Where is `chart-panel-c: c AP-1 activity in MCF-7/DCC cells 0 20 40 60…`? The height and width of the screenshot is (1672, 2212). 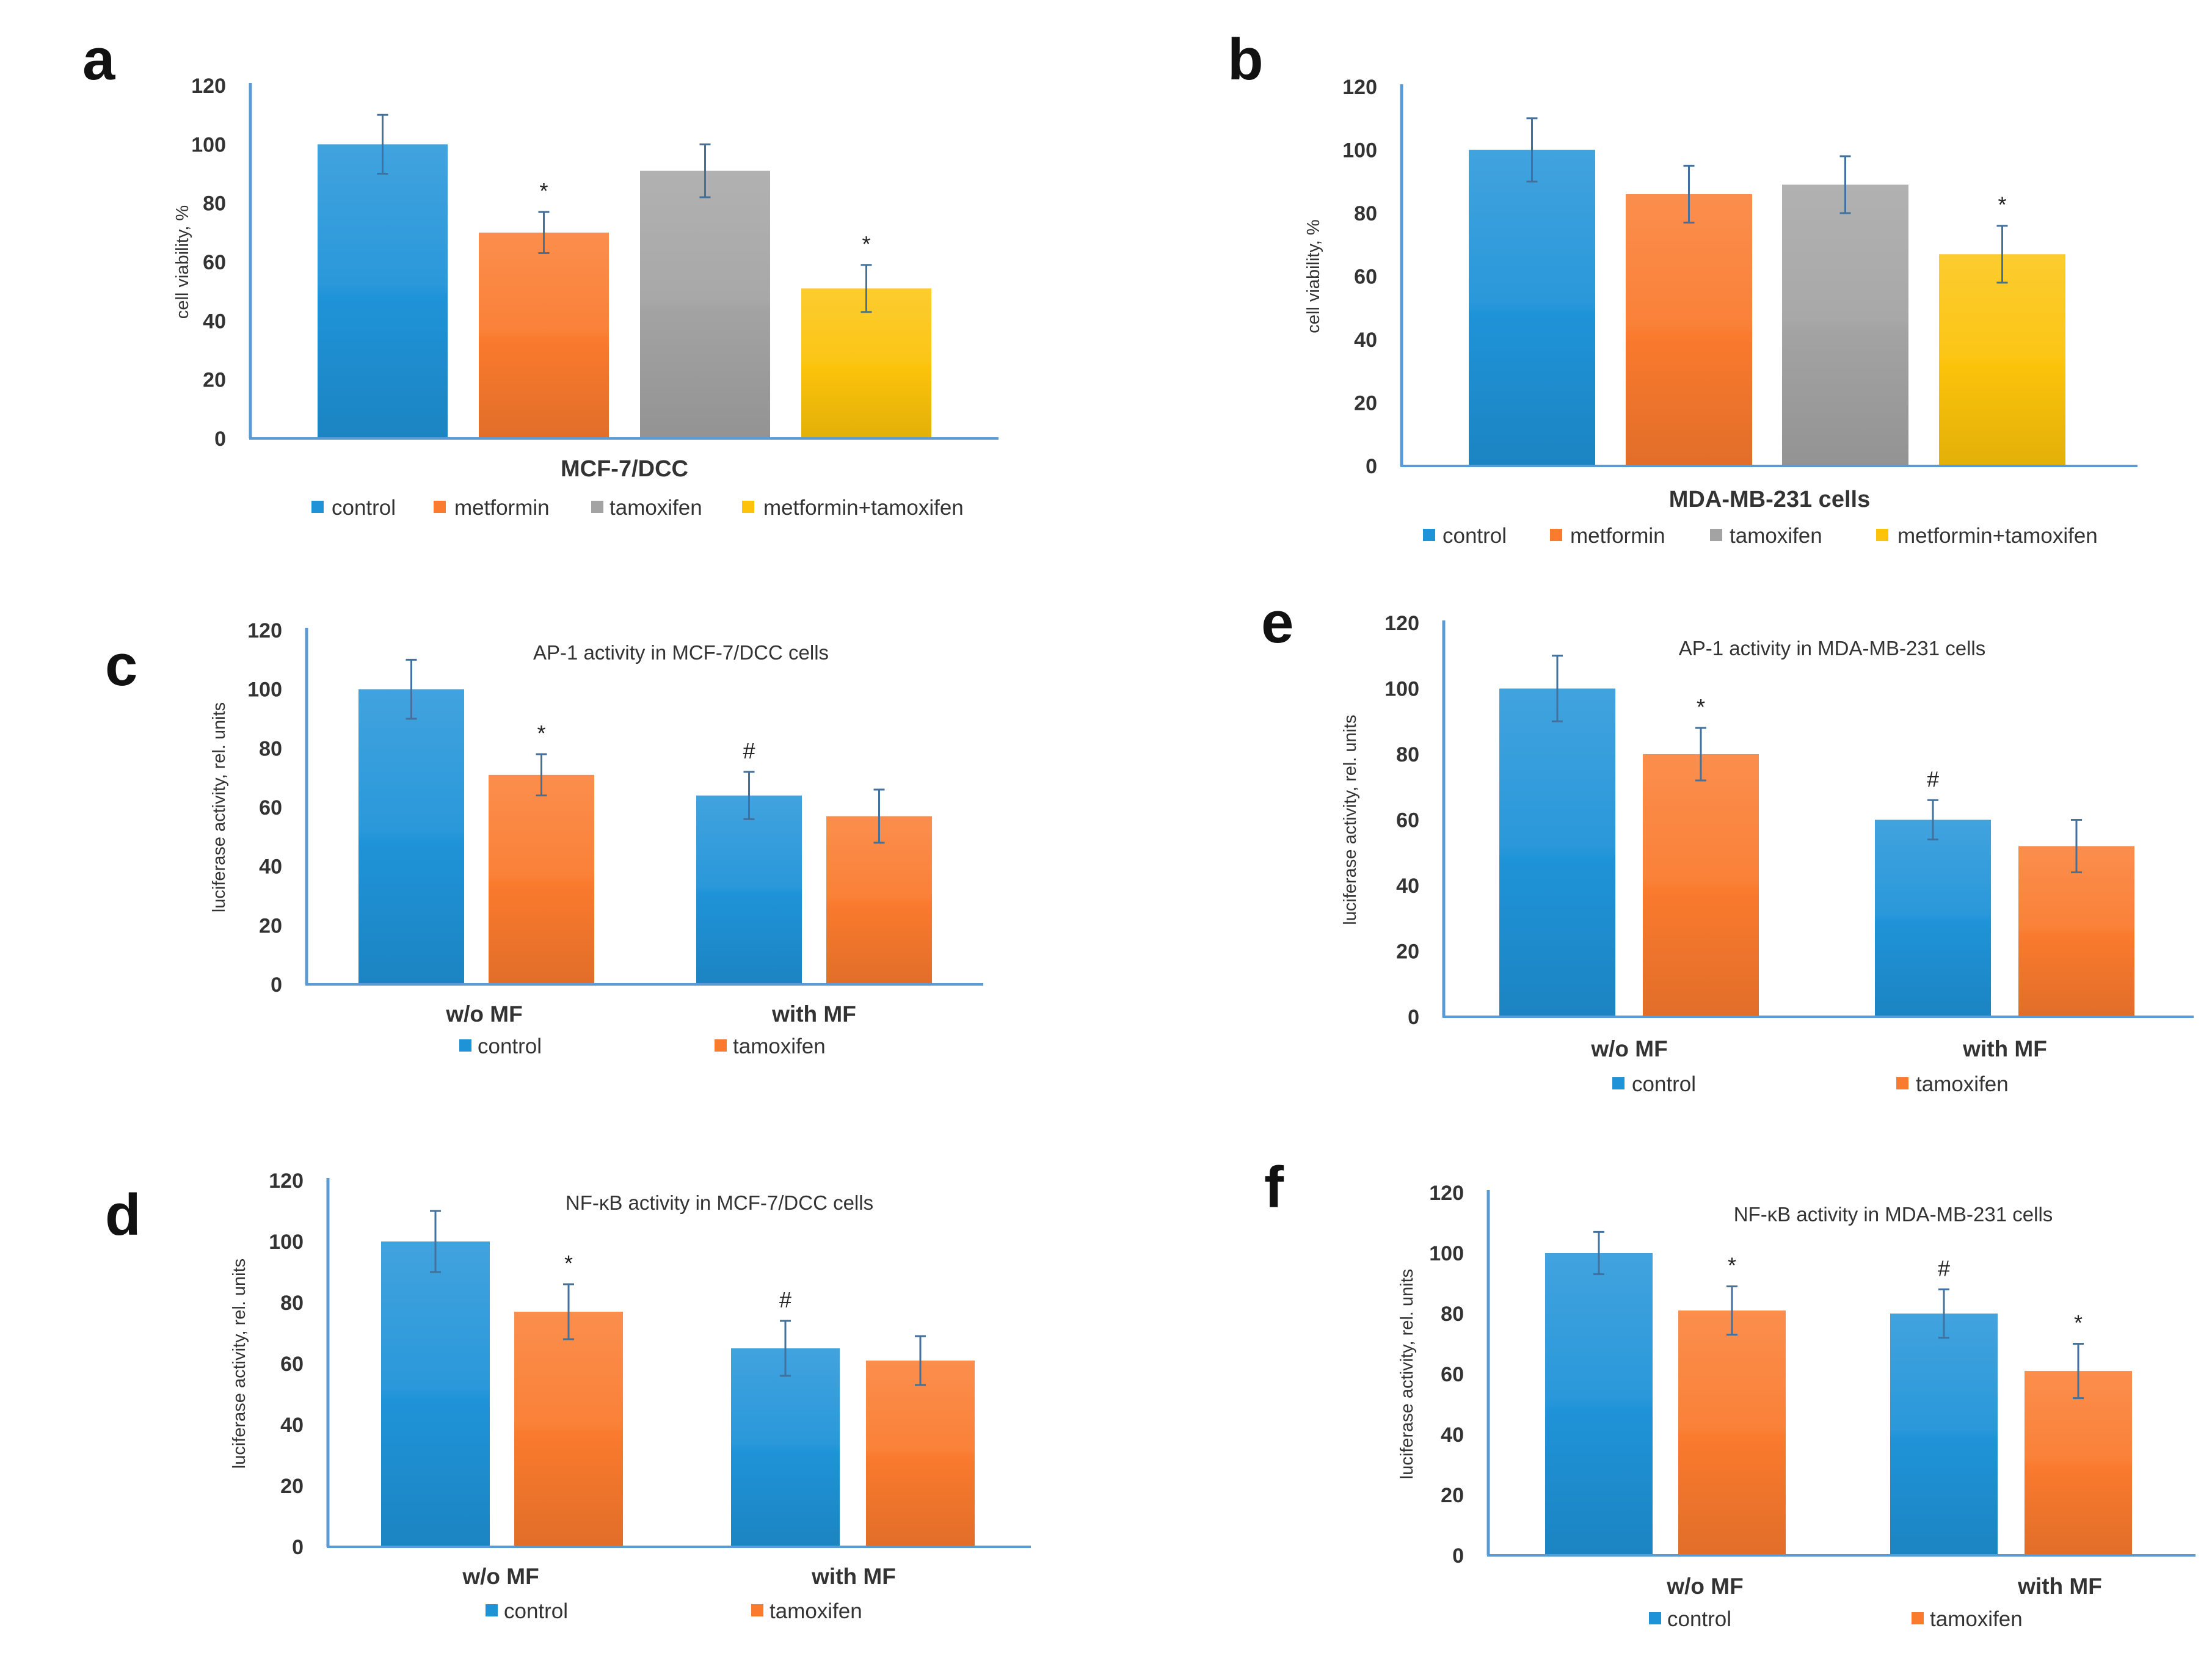
chart-panel-c: c AP-1 activity in MCF-7/DCC cells 0 20 40 60… is located at coordinates (544, 838).